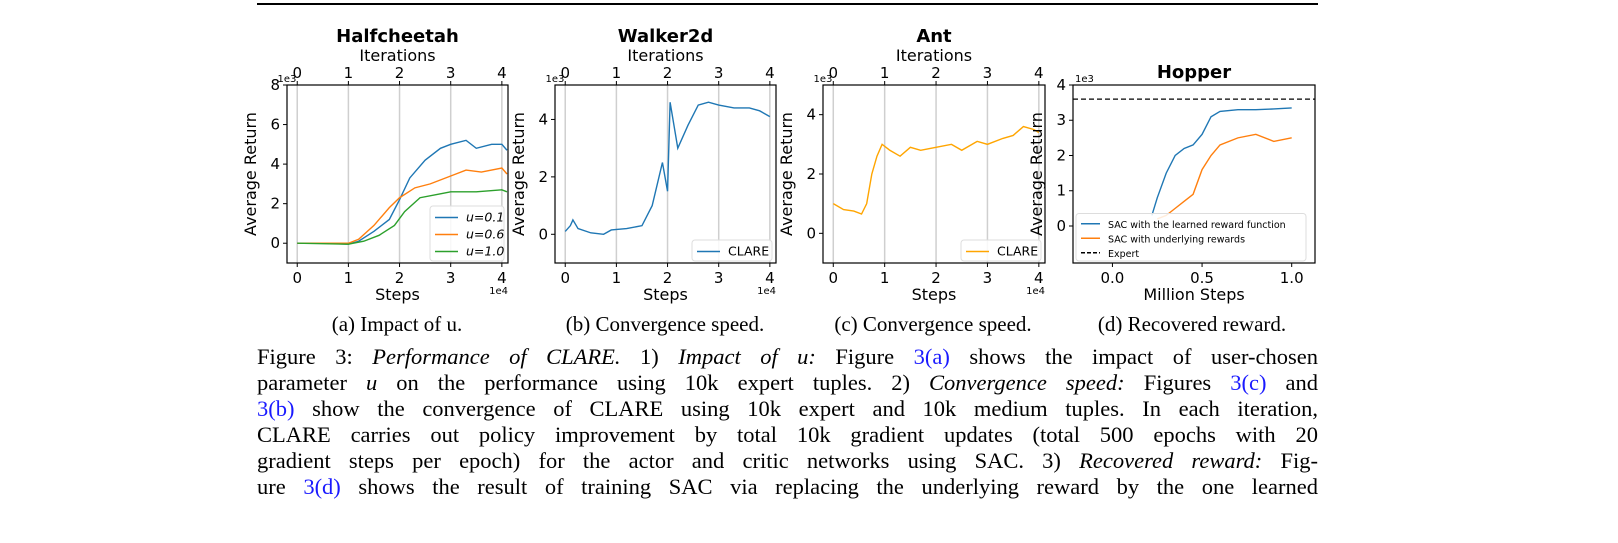 The height and width of the screenshot is (543, 1618). I want to click on legend: u=0.1 u=0.6 u=1.0, so click(467, 233).